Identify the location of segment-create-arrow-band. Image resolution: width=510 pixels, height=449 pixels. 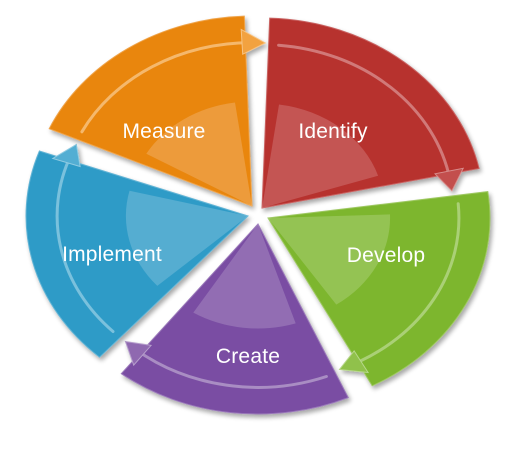
(230, 368).